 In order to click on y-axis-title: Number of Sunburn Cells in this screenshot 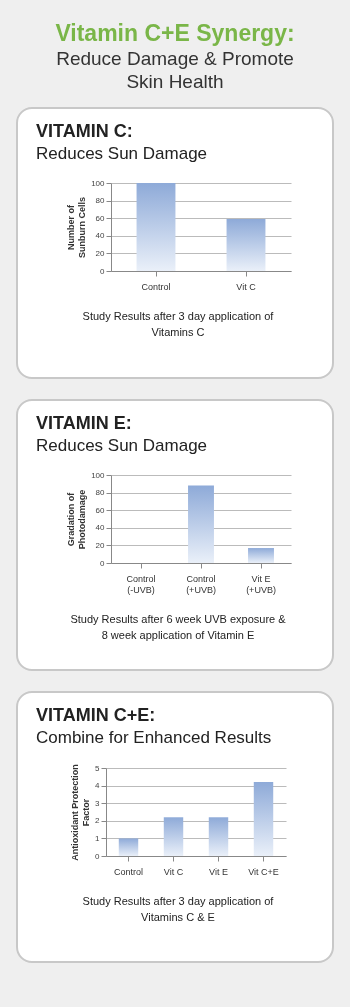, I will do `click(76, 227)`.